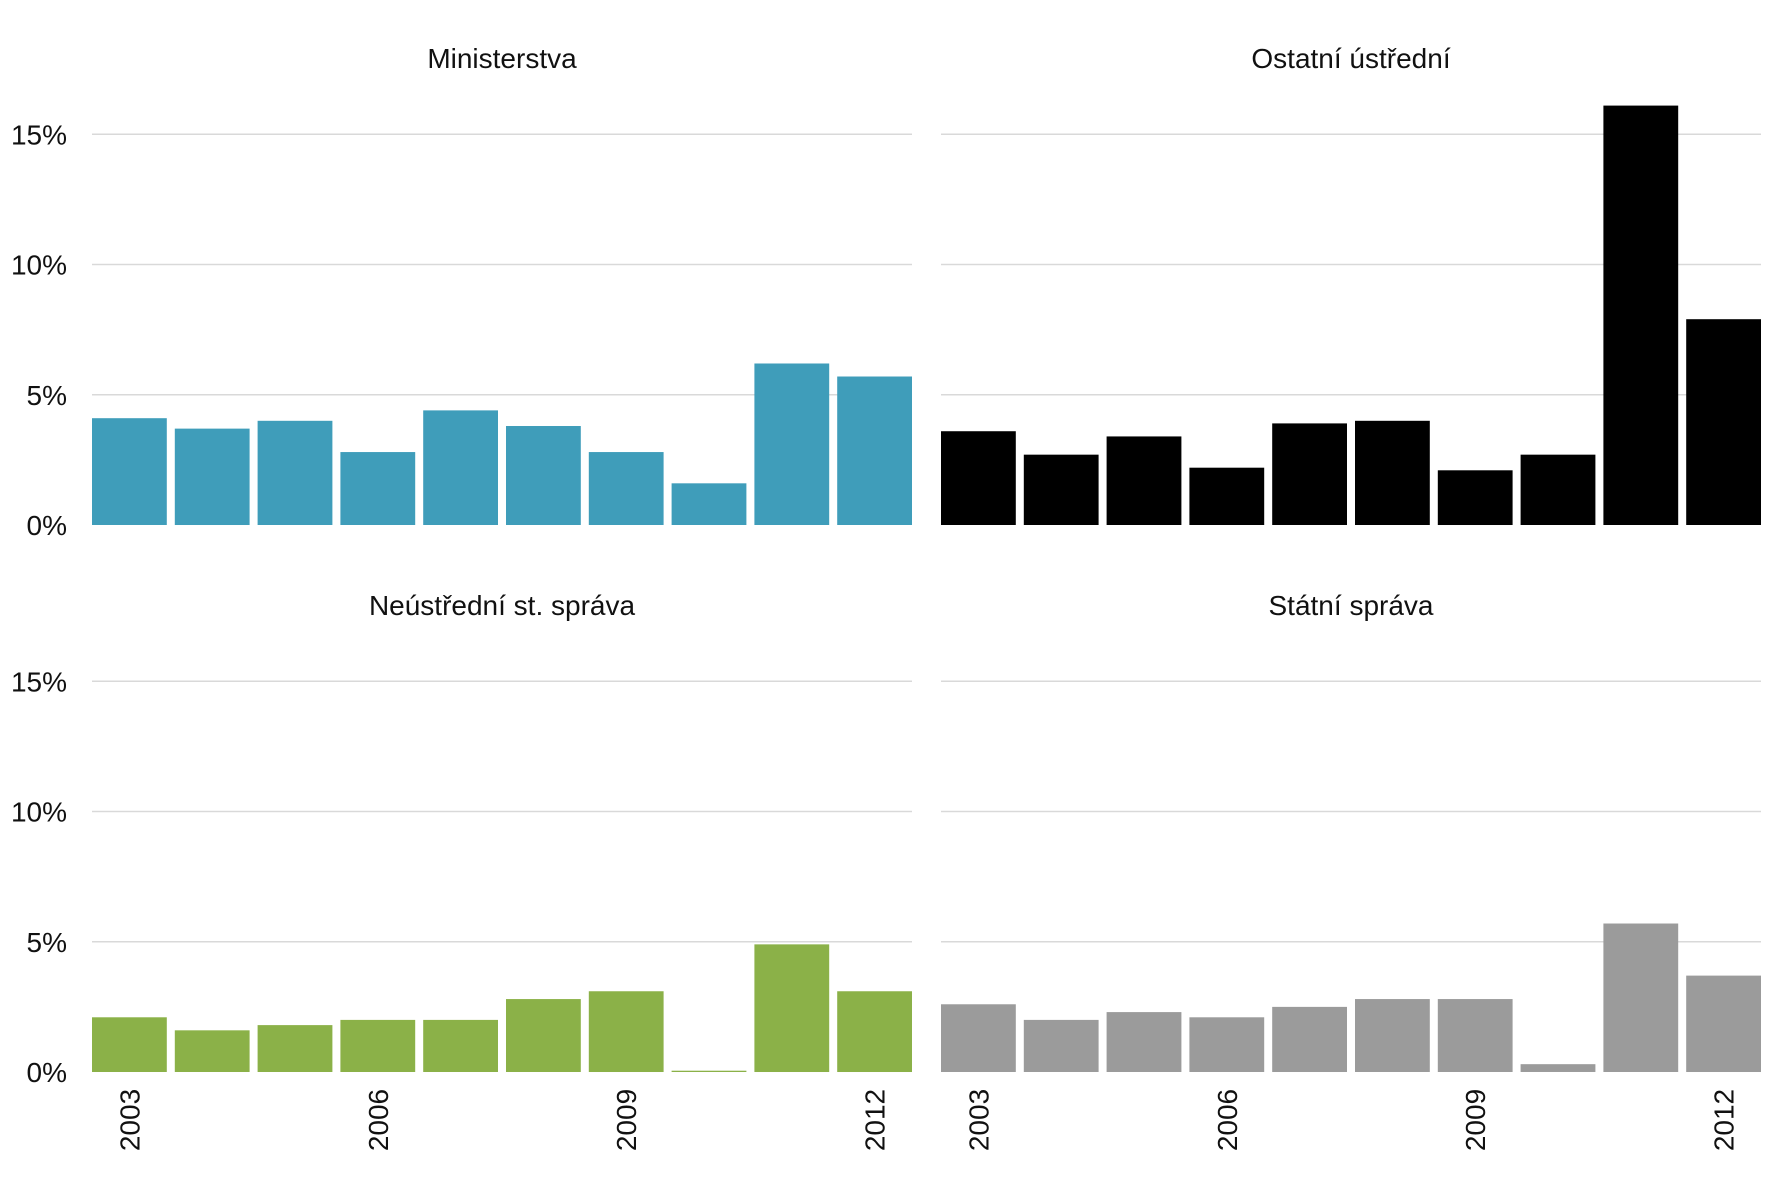 The height and width of the screenshot is (1181, 1771). I want to click on facet-title: Neústřední st. správa, so click(502, 605).